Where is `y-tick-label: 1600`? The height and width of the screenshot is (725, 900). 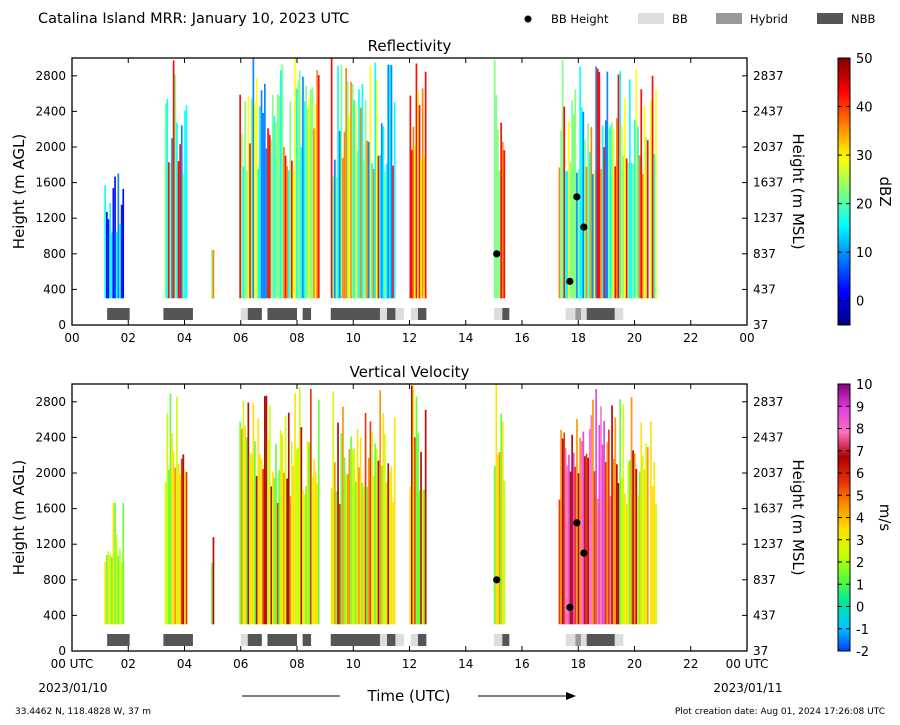
y-tick-label: 1600 is located at coordinates (50, 509).